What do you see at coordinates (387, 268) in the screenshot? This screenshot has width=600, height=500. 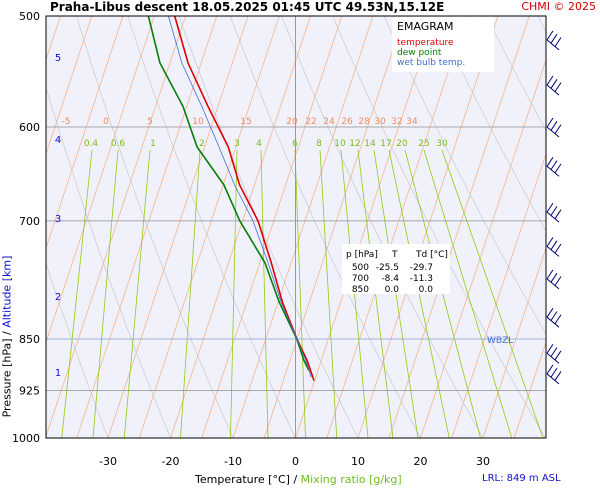 I see `table-cell: -25.5` at bounding box center [387, 268].